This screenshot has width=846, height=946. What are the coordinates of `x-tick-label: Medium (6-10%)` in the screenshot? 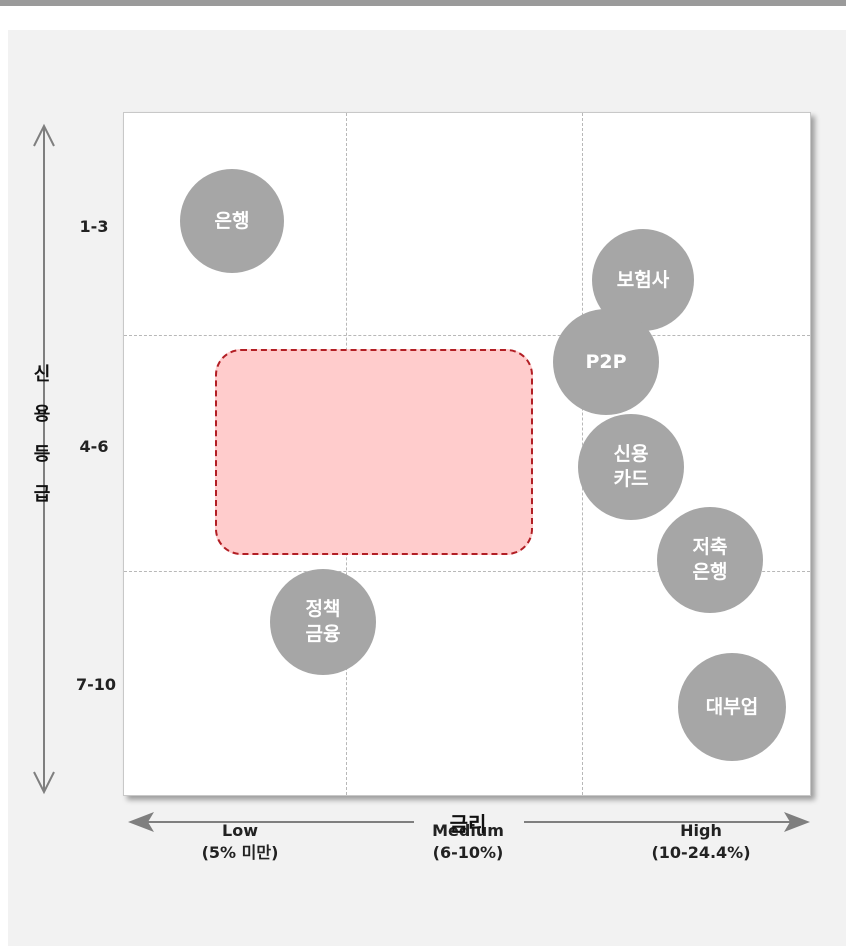 It's located at (468, 841).